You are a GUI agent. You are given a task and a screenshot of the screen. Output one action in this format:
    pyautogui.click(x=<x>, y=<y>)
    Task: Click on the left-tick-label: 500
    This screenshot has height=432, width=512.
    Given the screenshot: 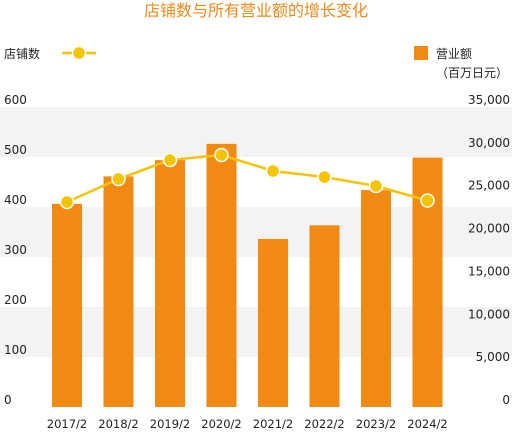 What is the action you would take?
    pyautogui.click(x=15, y=150)
    